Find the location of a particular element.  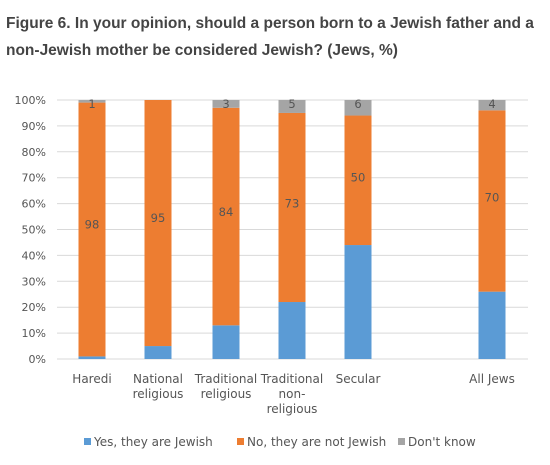

y-tick-label: 80% is located at coordinates (34, 152).